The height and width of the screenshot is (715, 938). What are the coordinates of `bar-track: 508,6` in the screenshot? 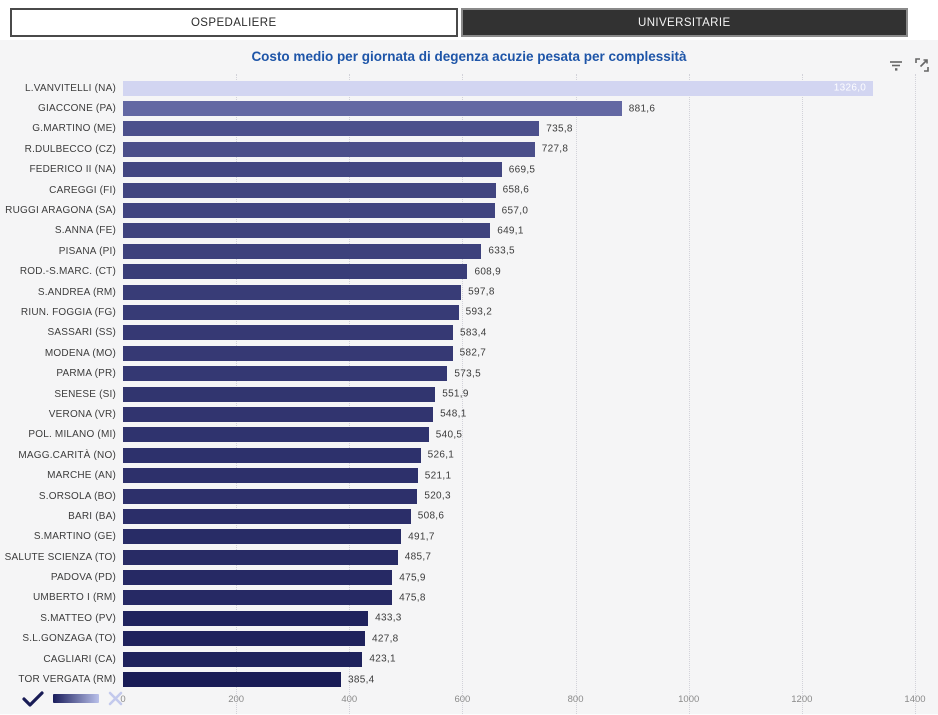 It's located at (519, 516).